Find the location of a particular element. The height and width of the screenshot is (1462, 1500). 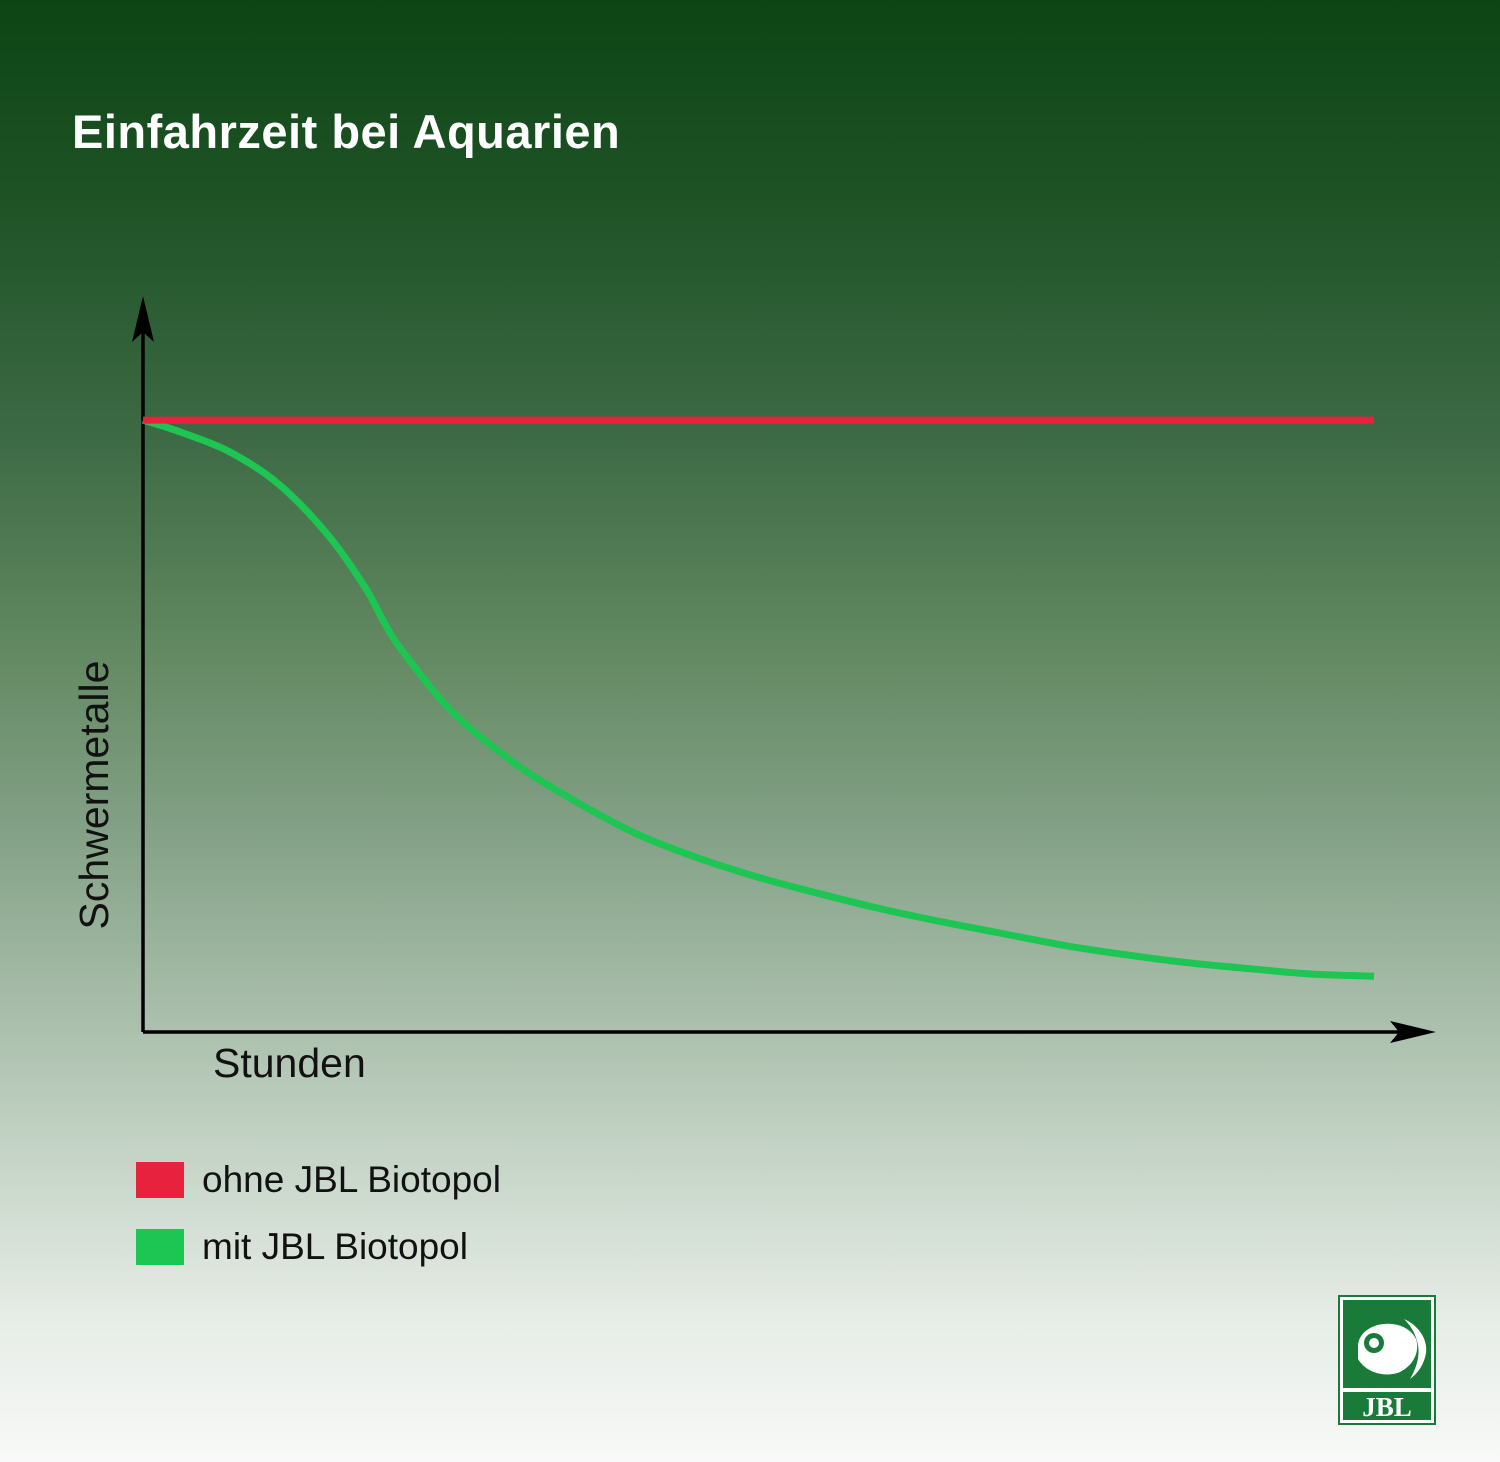

legend-swatch-red is located at coordinates (160, 1180).